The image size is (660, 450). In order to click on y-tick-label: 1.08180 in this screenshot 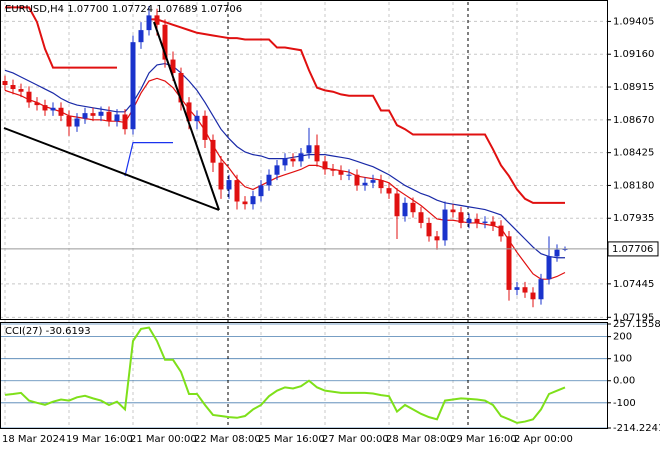, I will do `click(633, 185)`.